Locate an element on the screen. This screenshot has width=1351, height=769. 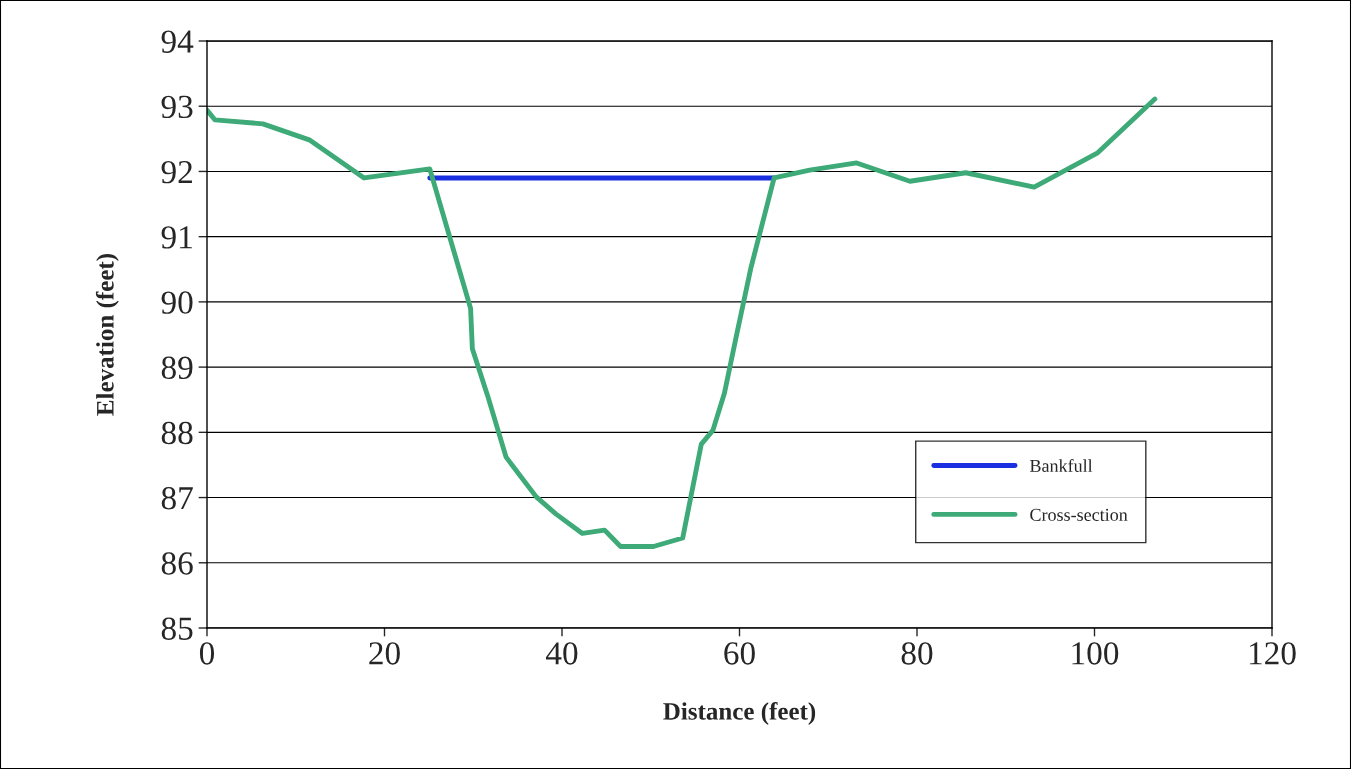
x-tick-label: 100 is located at coordinates (1095, 653).